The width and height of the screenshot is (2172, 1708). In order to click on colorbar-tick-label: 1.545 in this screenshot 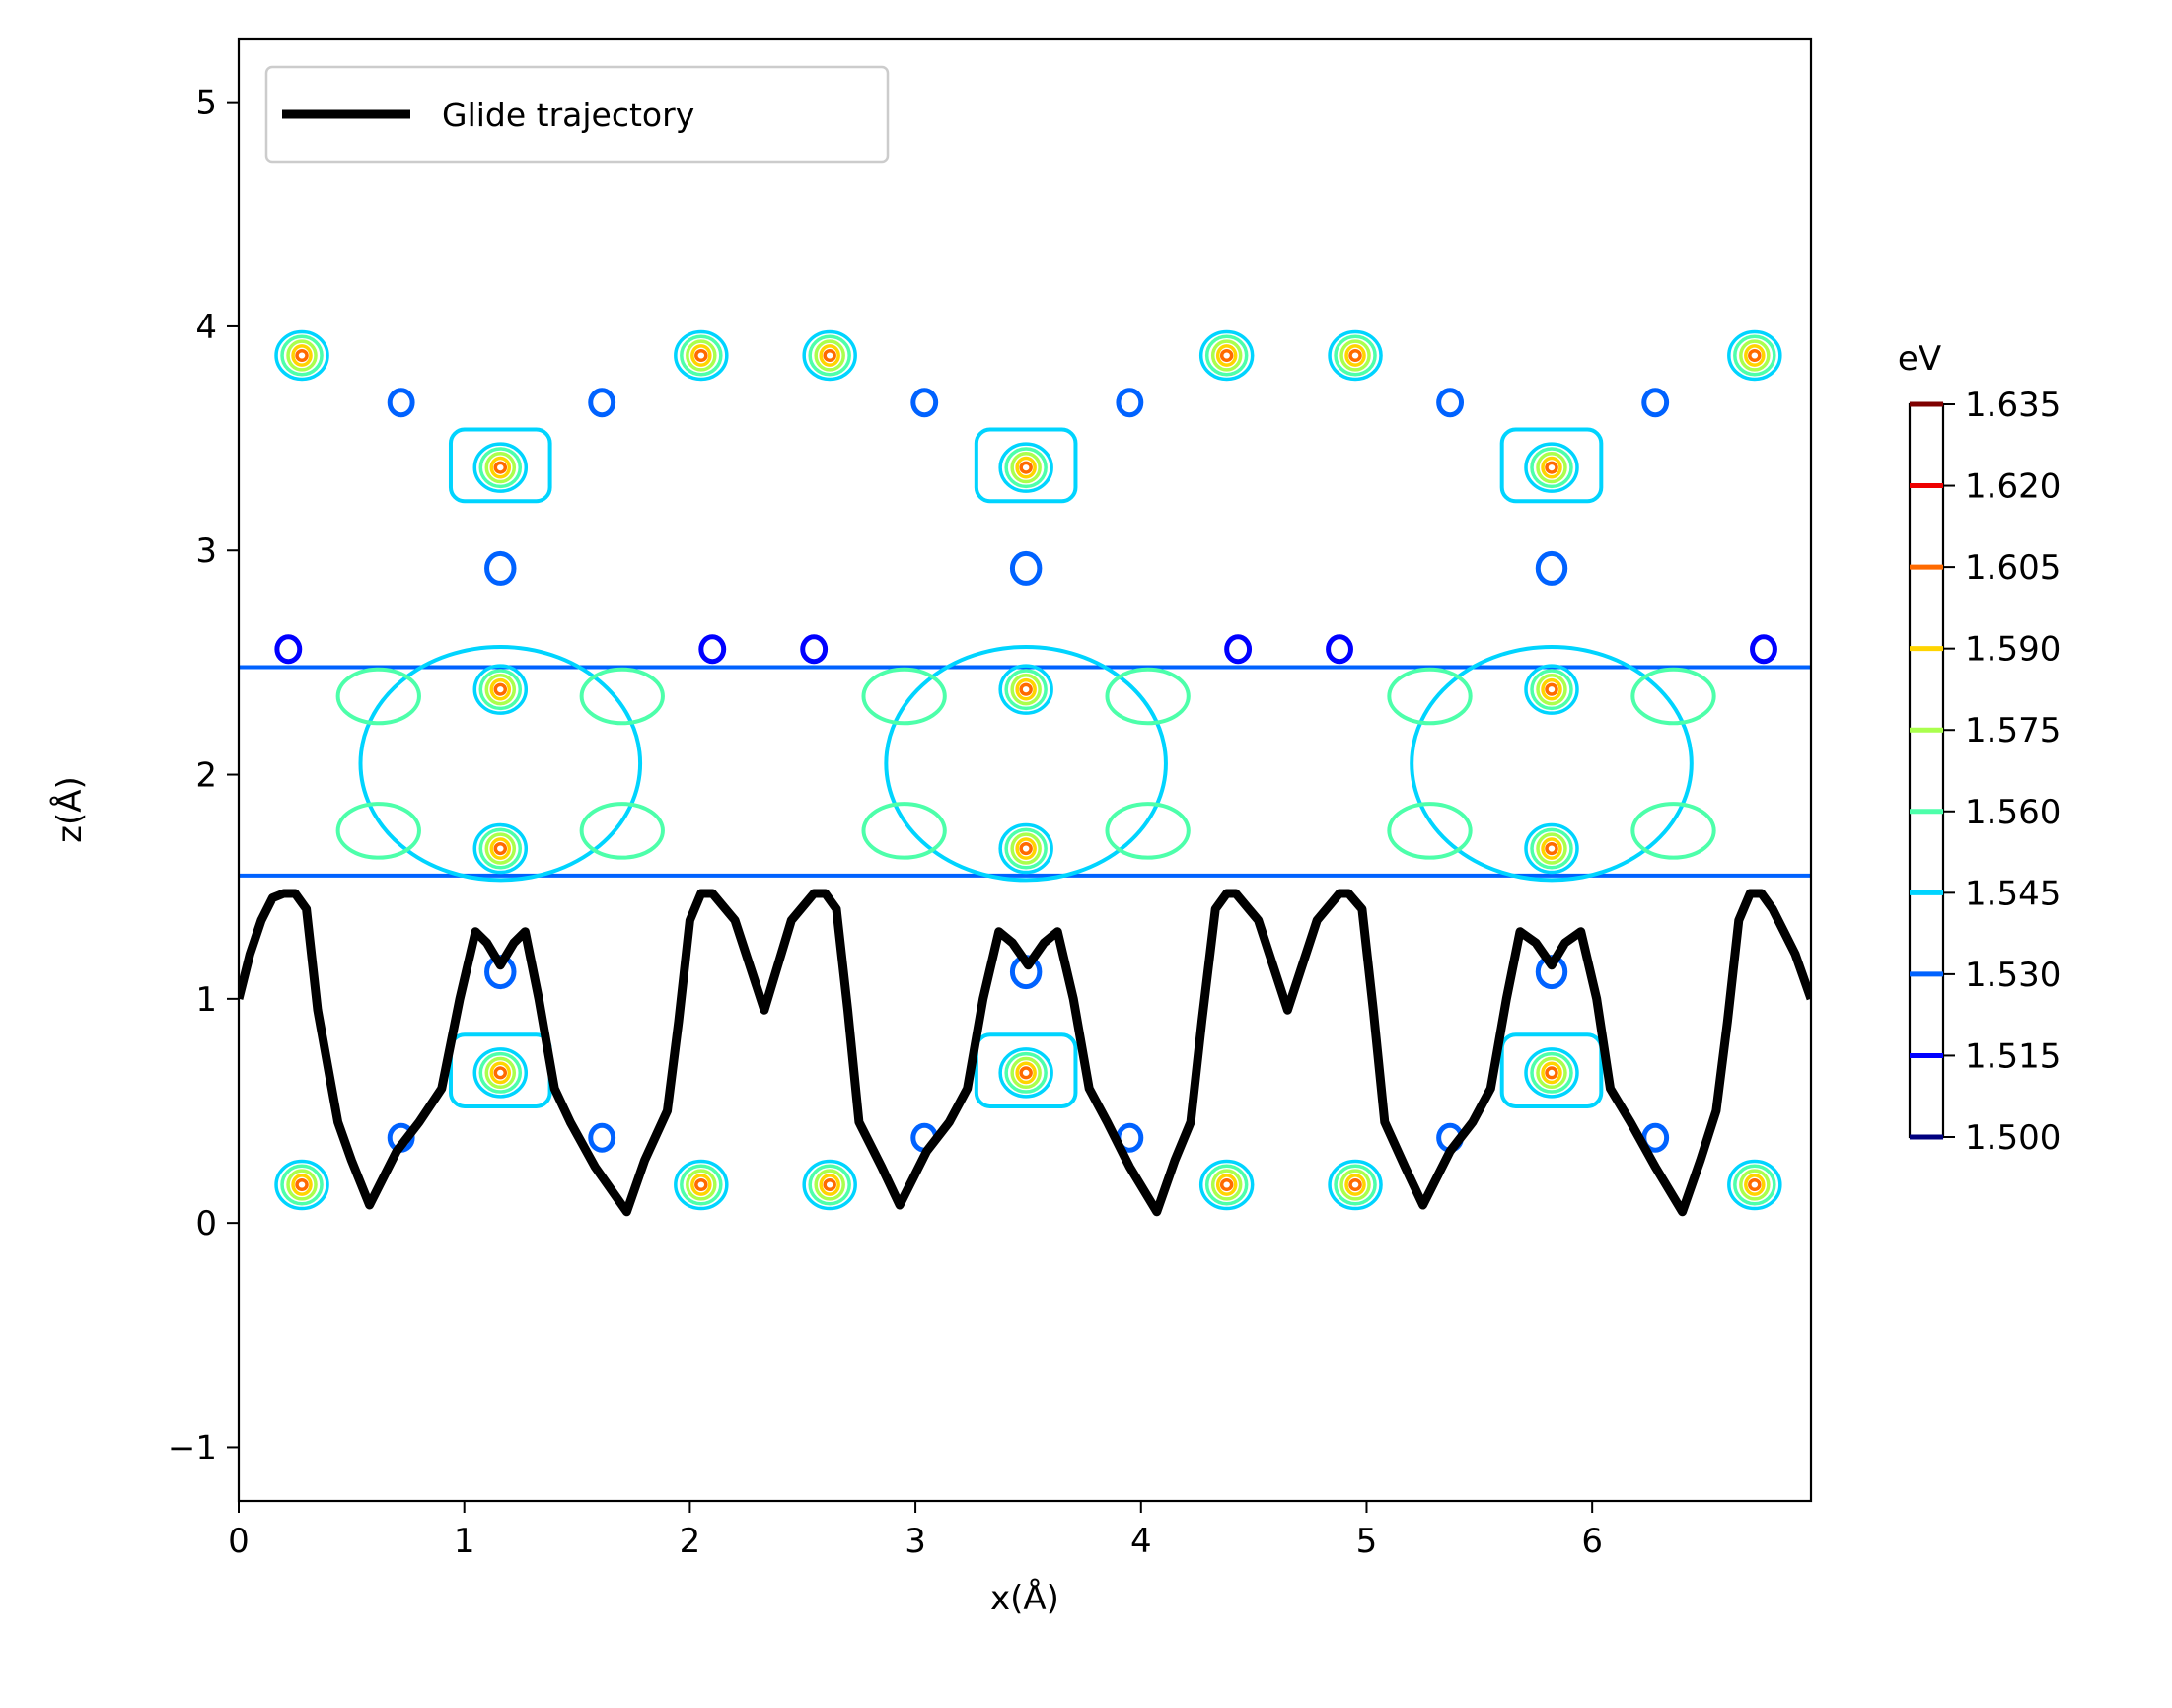, I will do `click(2013, 893)`.